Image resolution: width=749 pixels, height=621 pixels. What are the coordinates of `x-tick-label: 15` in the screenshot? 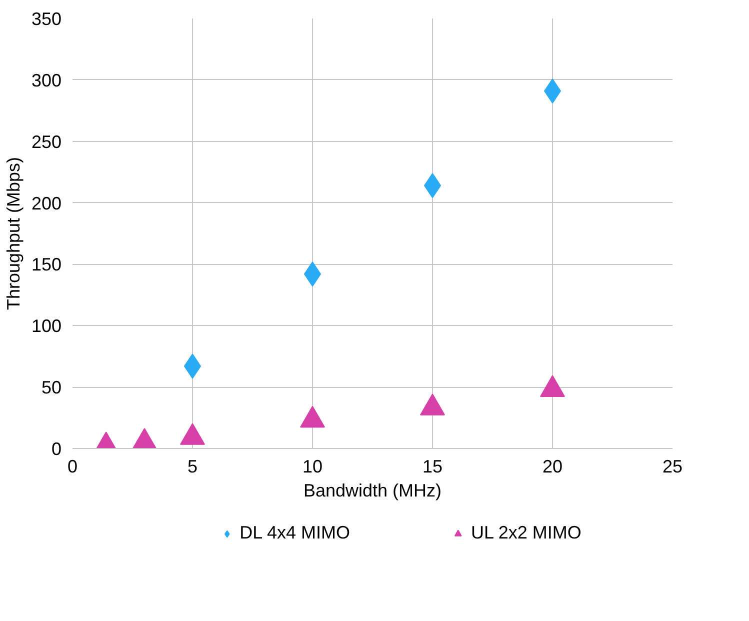 It's located at (432, 466).